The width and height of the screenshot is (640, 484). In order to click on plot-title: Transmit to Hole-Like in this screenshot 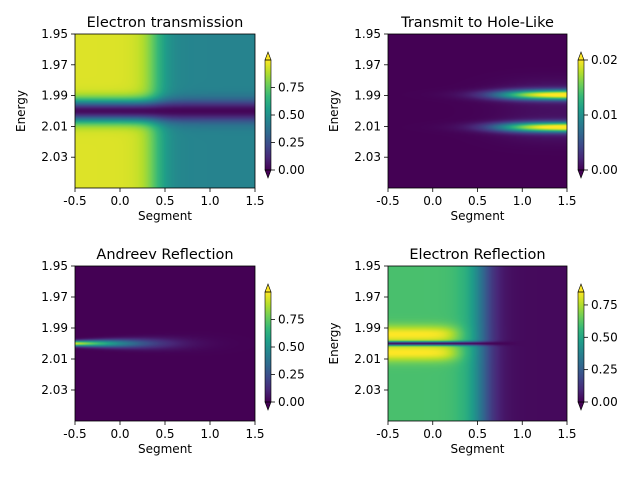, I will do `click(477, 23)`.